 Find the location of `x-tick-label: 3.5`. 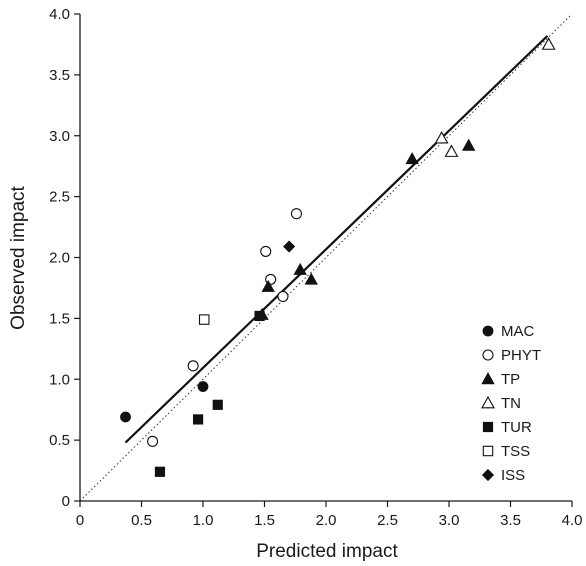

x-tick-label: 3.5 is located at coordinates (510, 520).